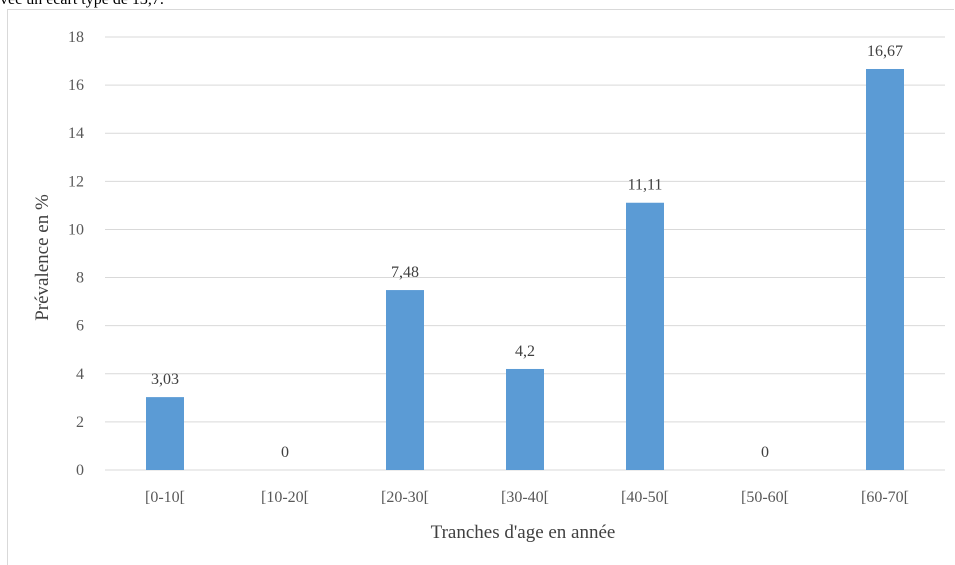 The image size is (955, 565). I want to click on data-label: 11,11, so click(645, 185).